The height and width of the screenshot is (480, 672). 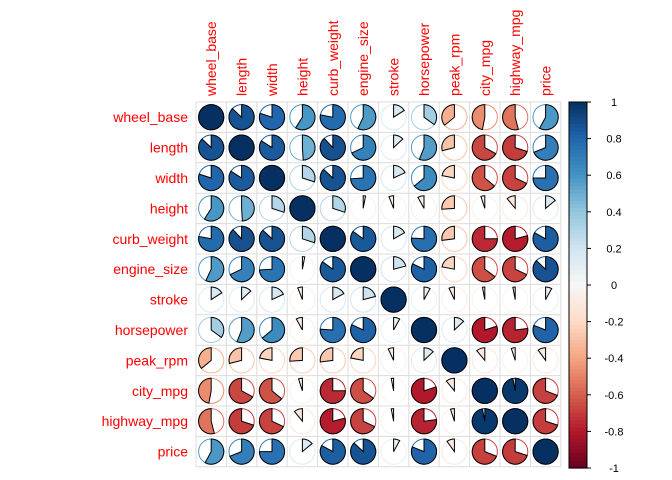 What do you see at coordinates (613, 176) in the screenshot?
I see `colorbar-tick-label: 0.6` at bounding box center [613, 176].